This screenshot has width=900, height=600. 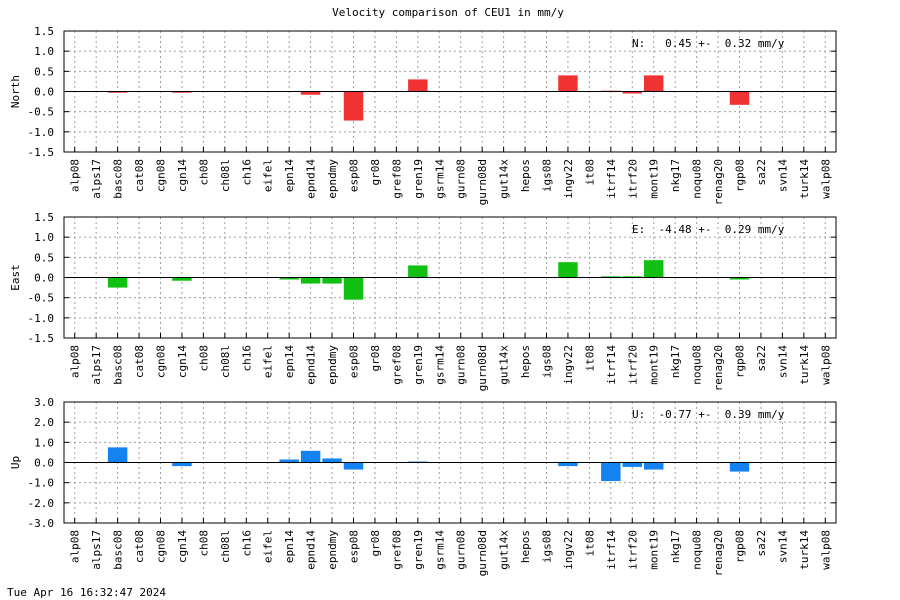 What do you see at coordinates (289, 278) in the screenshot?
I see `bar-epn14` at bounding box center [289, 278].